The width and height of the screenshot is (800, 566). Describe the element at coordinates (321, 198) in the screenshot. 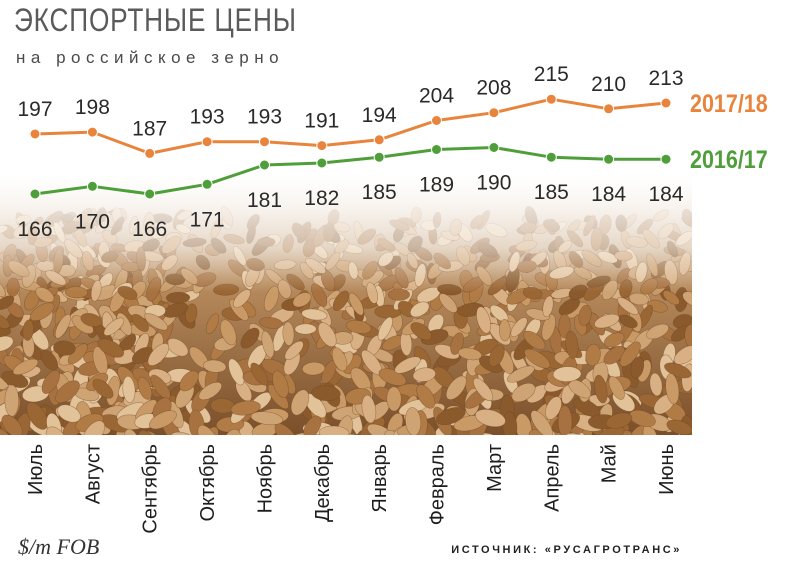

I see `data-label: 182` at that location.